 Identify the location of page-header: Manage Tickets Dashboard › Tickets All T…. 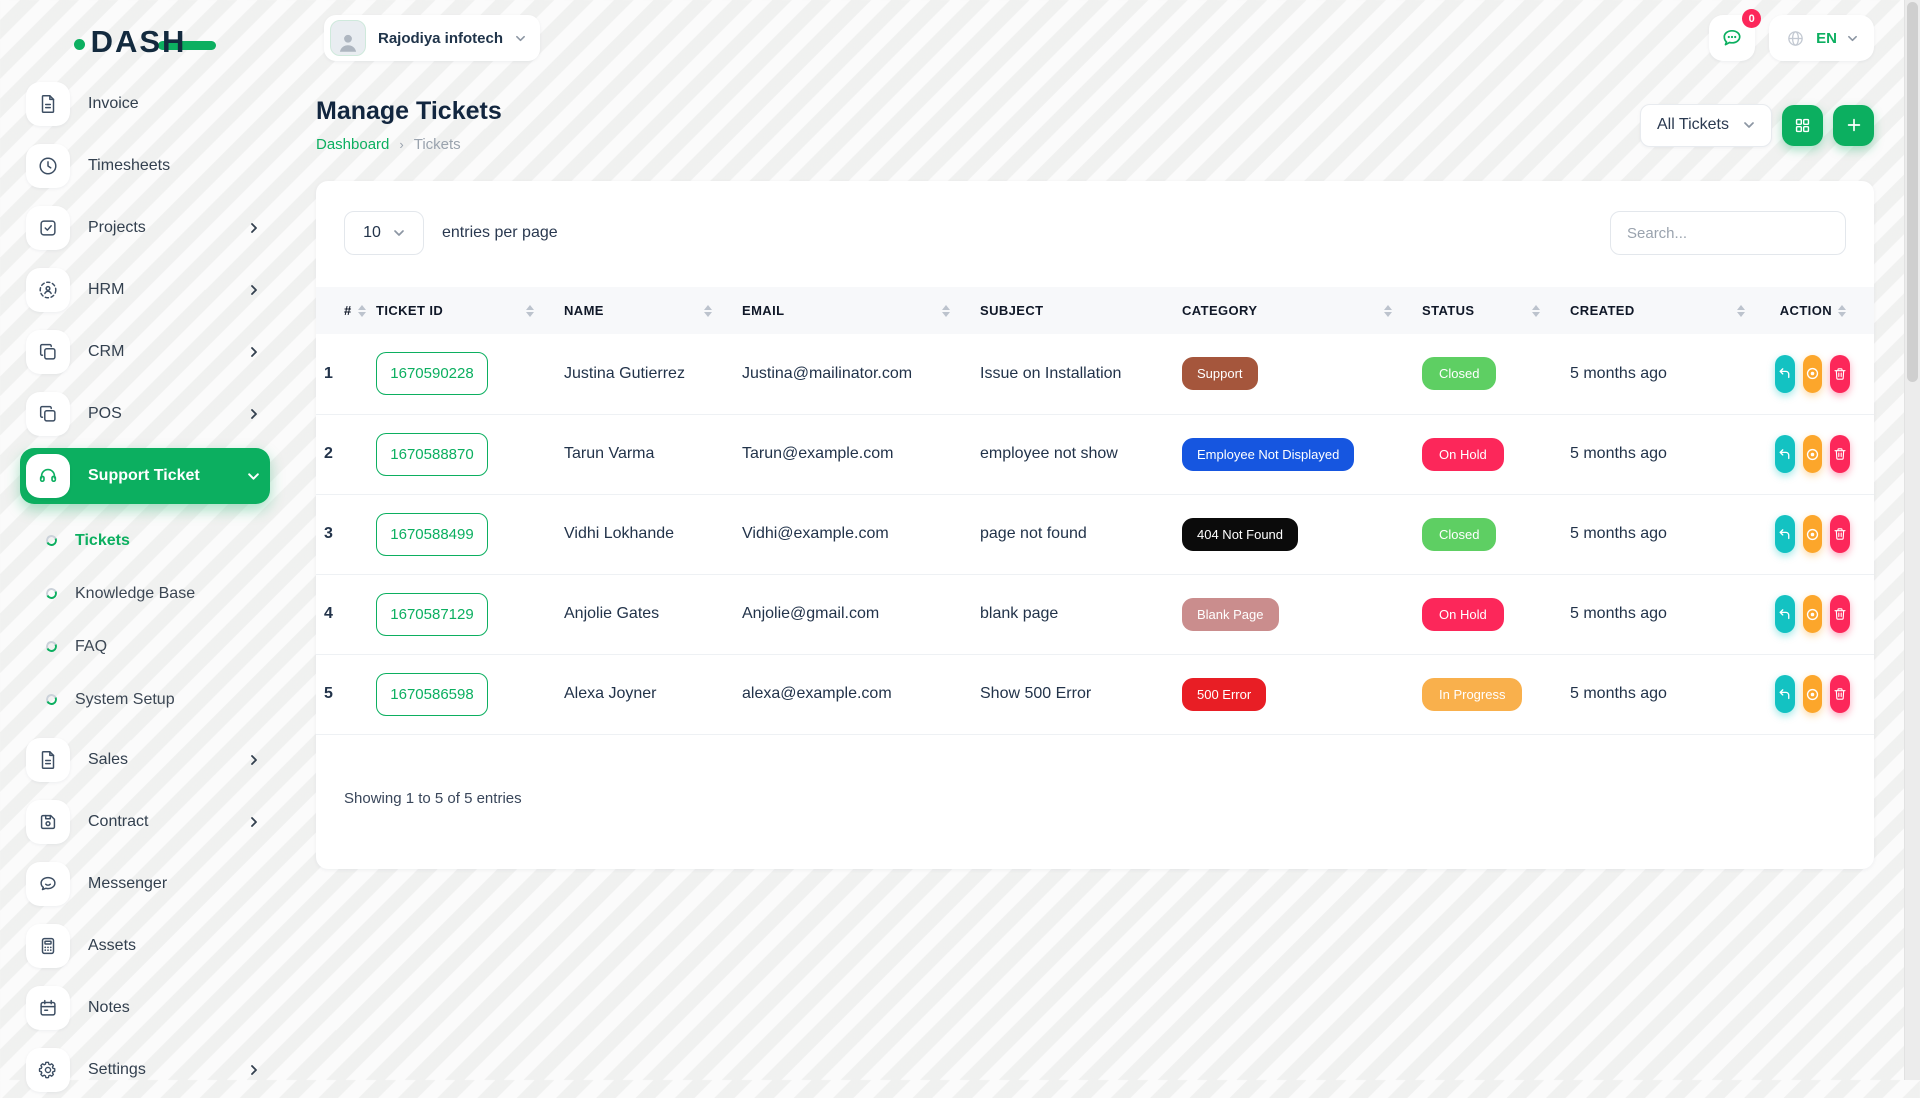
(1097, 107).